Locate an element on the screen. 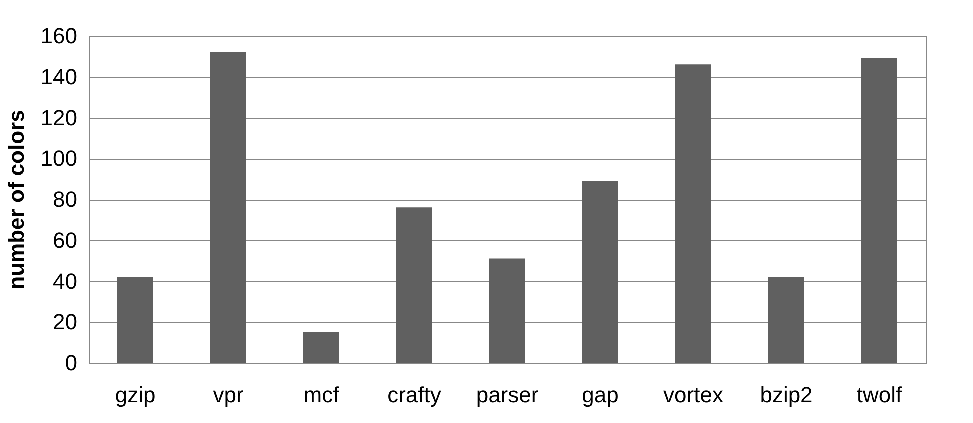 The height and width of the screenshot is (423, 973). x-tick-label: bzip2 is located at coordinates (786, 395).